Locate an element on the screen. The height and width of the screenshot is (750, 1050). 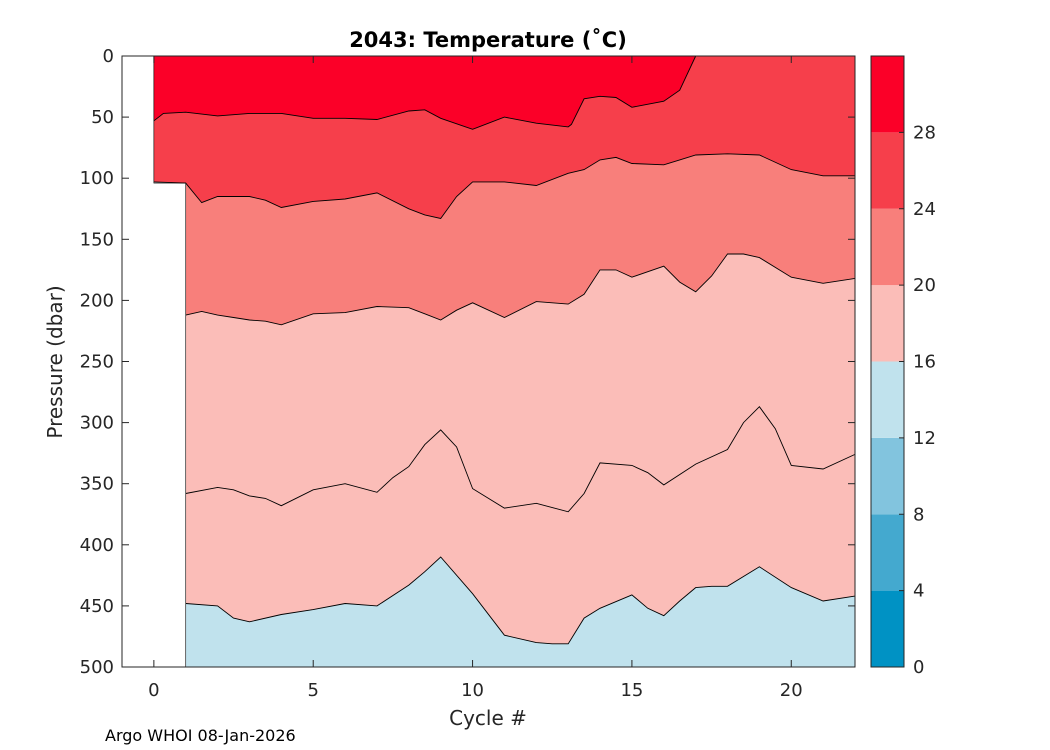
colorbar-tick-label: 28 is located at coordinates (924, 132).